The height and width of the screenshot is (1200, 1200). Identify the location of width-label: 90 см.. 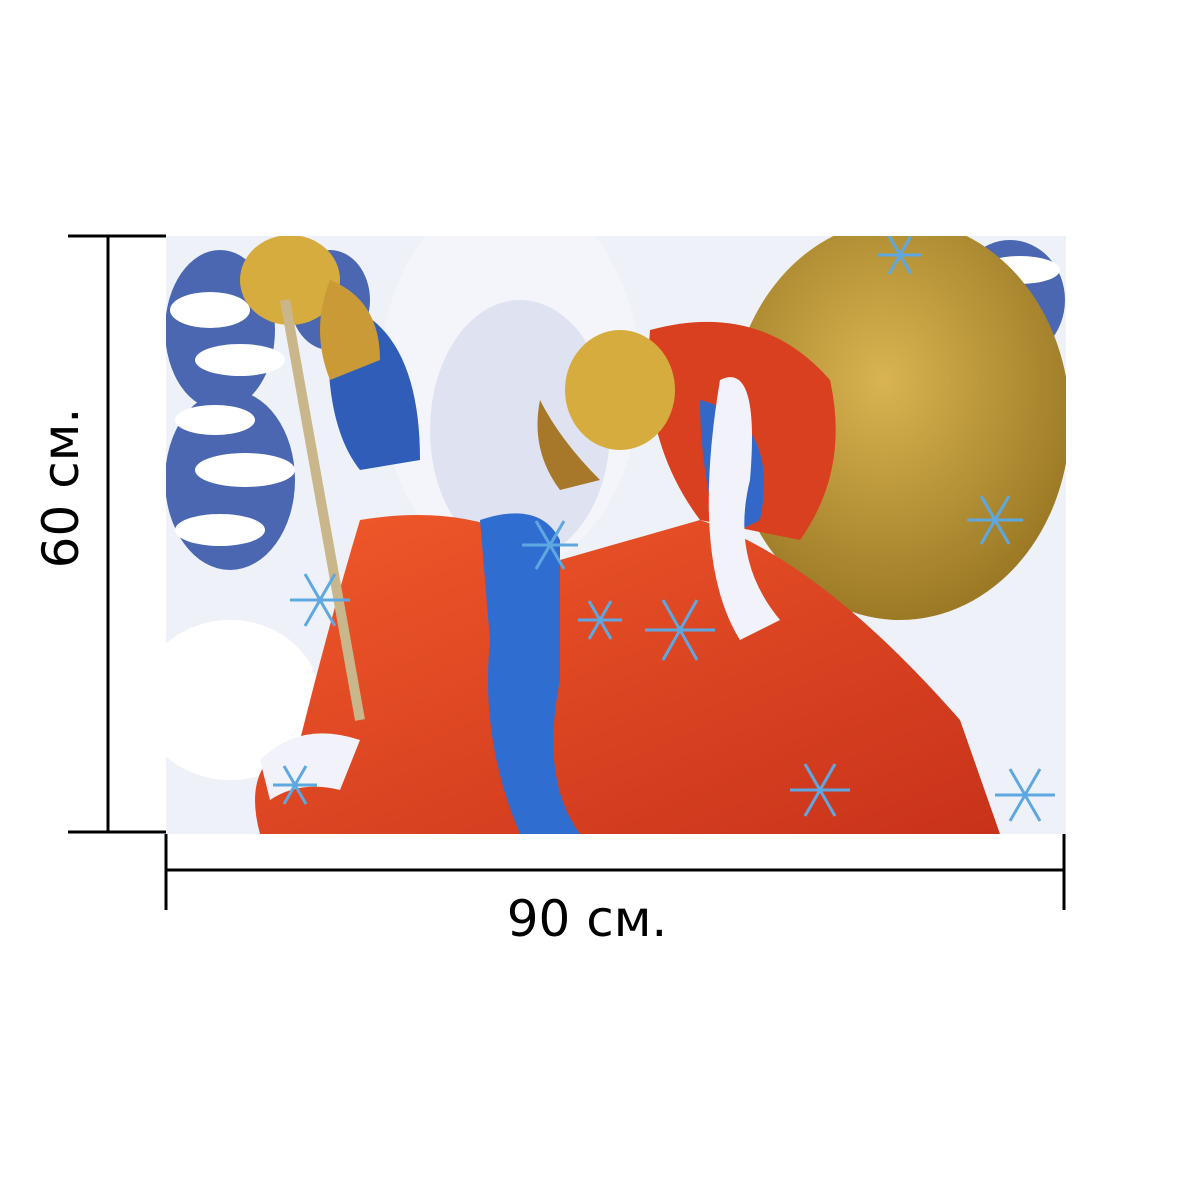
(587, 919).